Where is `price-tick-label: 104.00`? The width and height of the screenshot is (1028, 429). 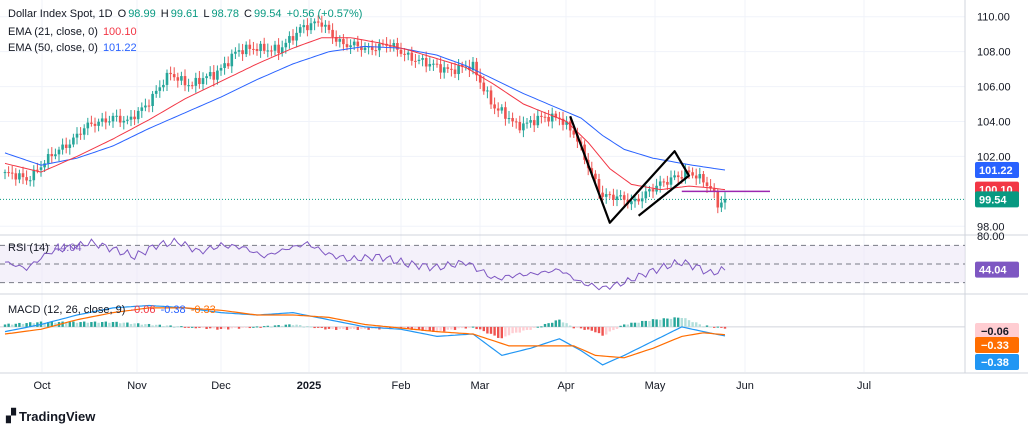
price-tick-label: 104.00 is located at coordinates (994, 123).